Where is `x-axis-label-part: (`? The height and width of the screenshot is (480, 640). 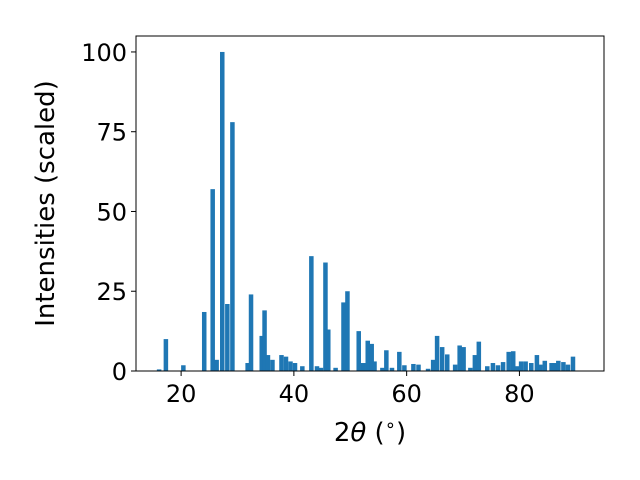 x-axis-label-part: ( is located at coordinates (375, 433).